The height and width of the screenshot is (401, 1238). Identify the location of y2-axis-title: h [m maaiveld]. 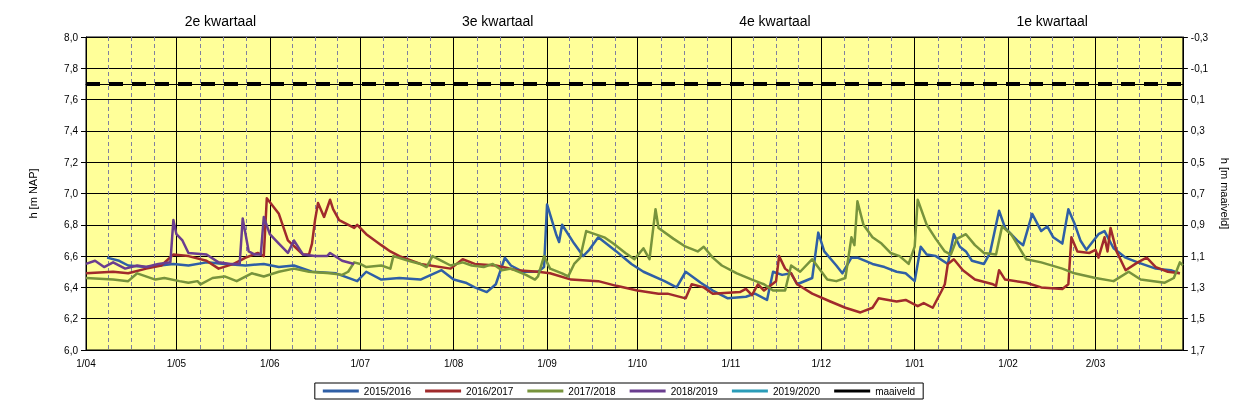
(1224, 193).